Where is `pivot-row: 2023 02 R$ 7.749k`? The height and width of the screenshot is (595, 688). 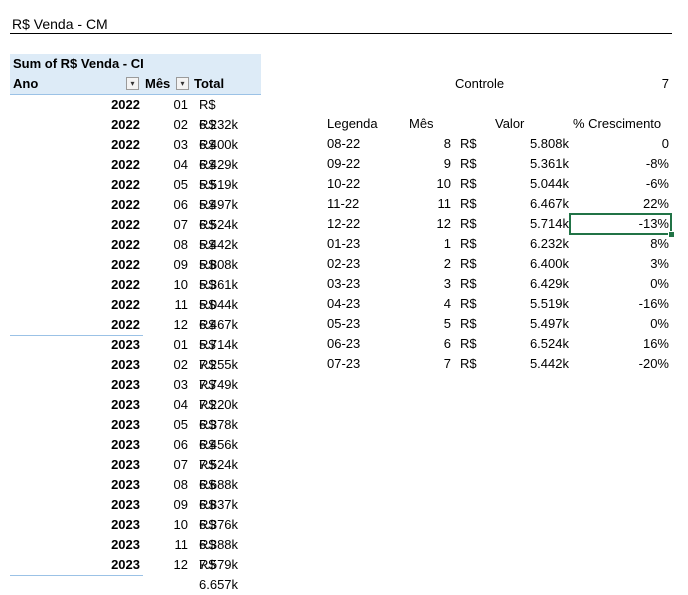
pivot-row: 2023 02 R$ 7.749k is located at coordinates (135, 373).